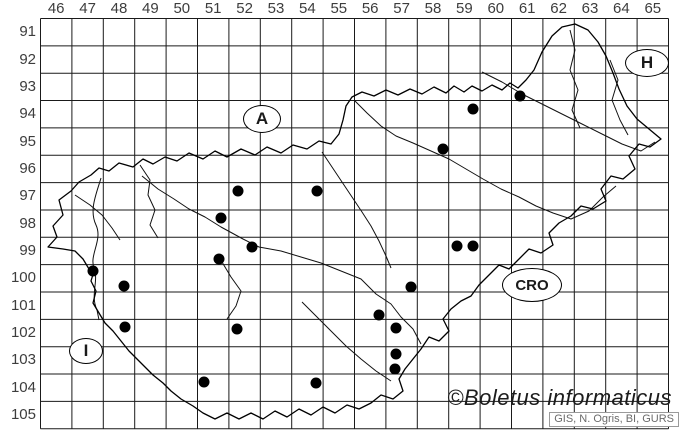  What do you see at coordinates (87, 8) in the screenshot?
I see `col-label: 47` at bounding box center [87, 8].